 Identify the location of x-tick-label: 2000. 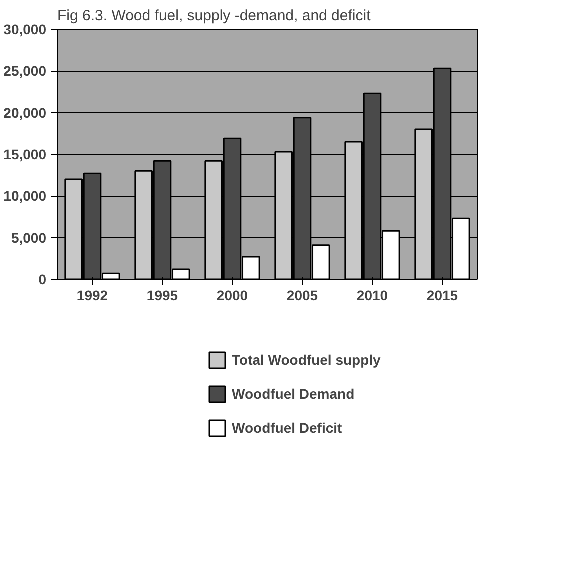
(232, 296).